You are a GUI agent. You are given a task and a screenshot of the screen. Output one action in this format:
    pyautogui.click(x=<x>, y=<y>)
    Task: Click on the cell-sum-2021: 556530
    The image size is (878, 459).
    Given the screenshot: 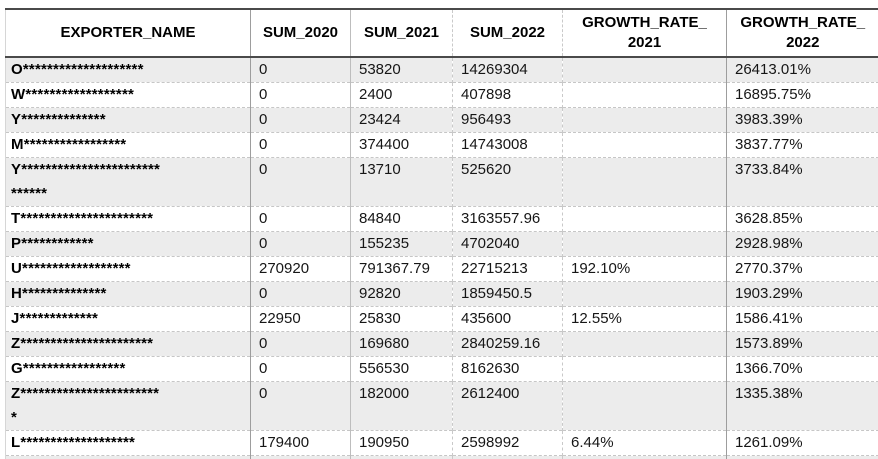 What is the action you would take?
    pyautogui.click(x=401, y=369)
    